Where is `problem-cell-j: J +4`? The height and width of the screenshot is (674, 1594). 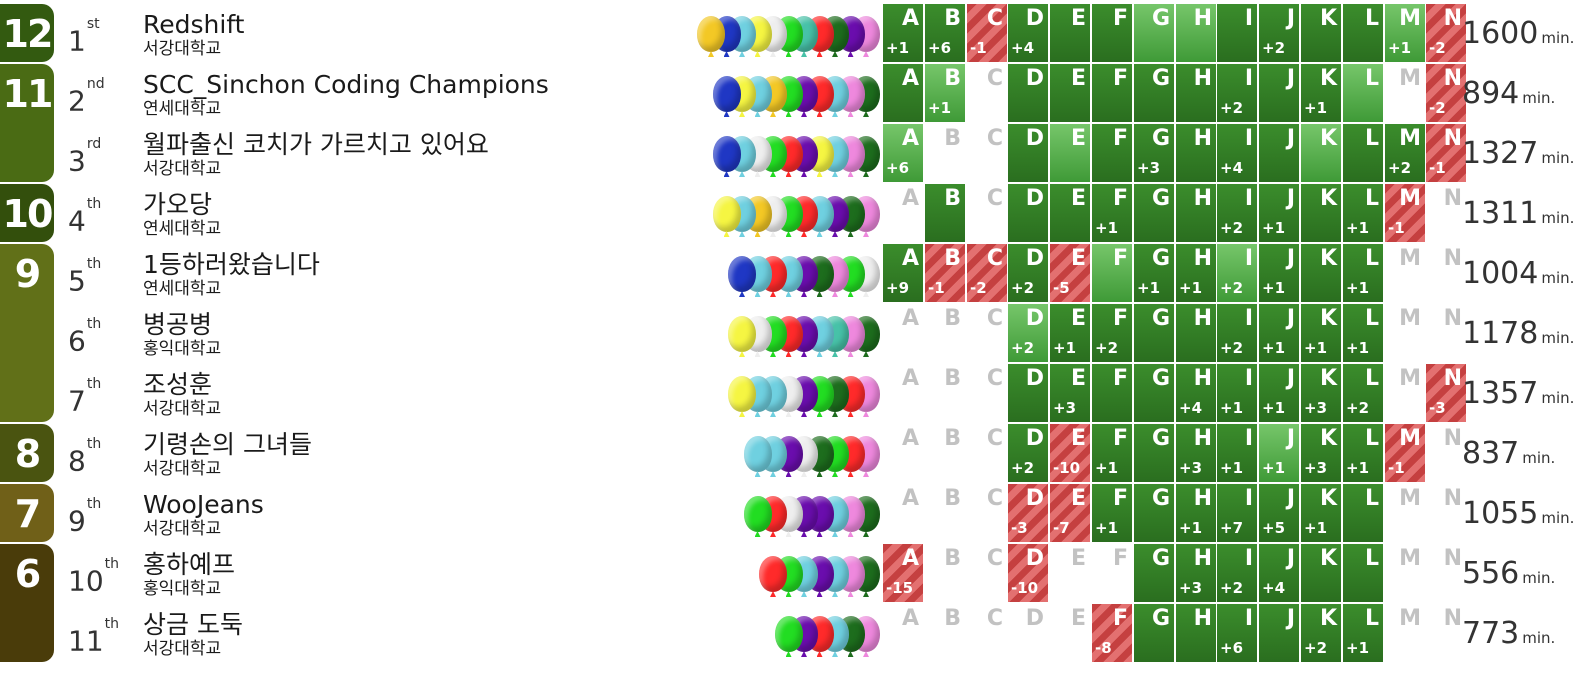 problem-cell-j: J +4 is located at coordinates (1279, 573).